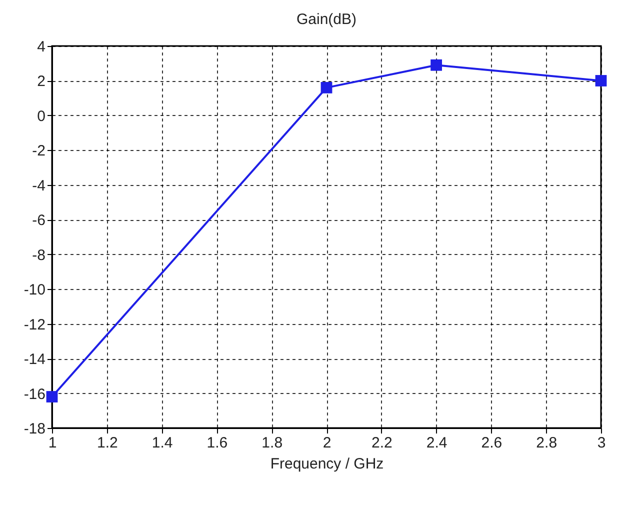 This screenshot has width=617, height=505. What do you see at coordinates (35, 325) in the screenshot?
I see `y-tick-label: -12` at bounding box center [35, 325].